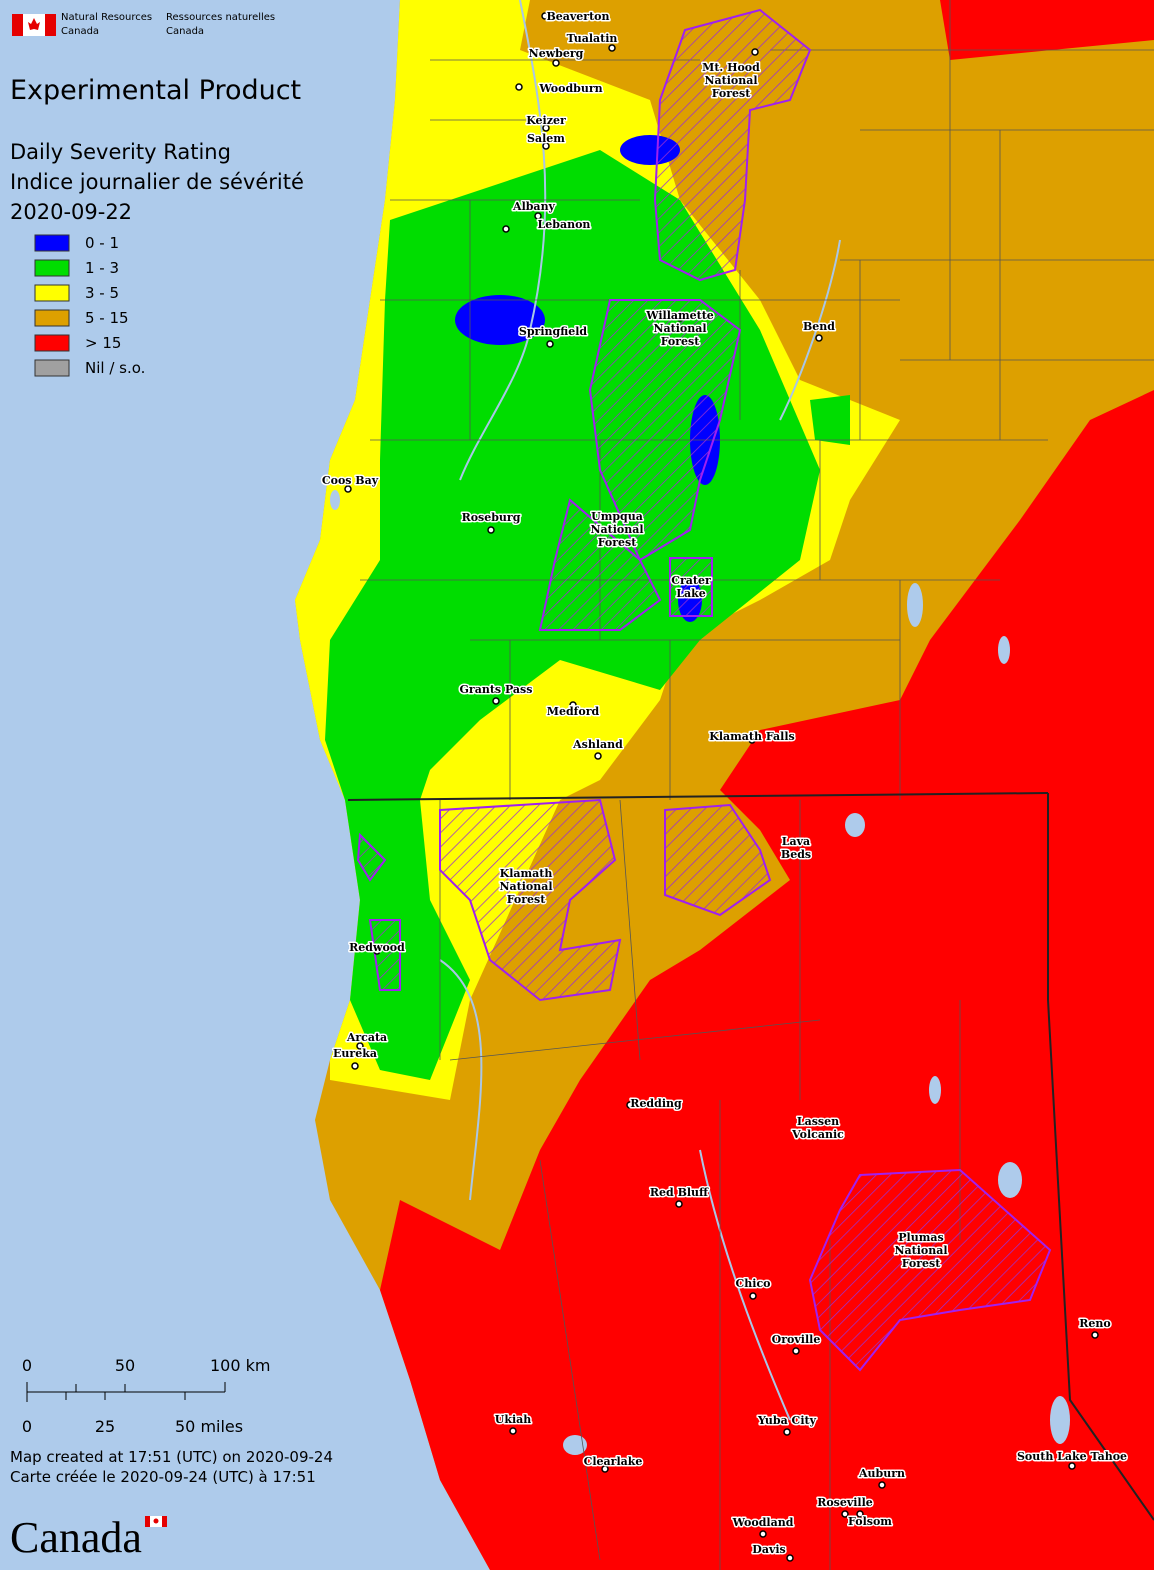 The height and width of the screenshot is (1570, 1154). What do you see at coordinates (690, 593) in the screenshot?
I see `place-label: Lake` at bounding box center [690, 593].